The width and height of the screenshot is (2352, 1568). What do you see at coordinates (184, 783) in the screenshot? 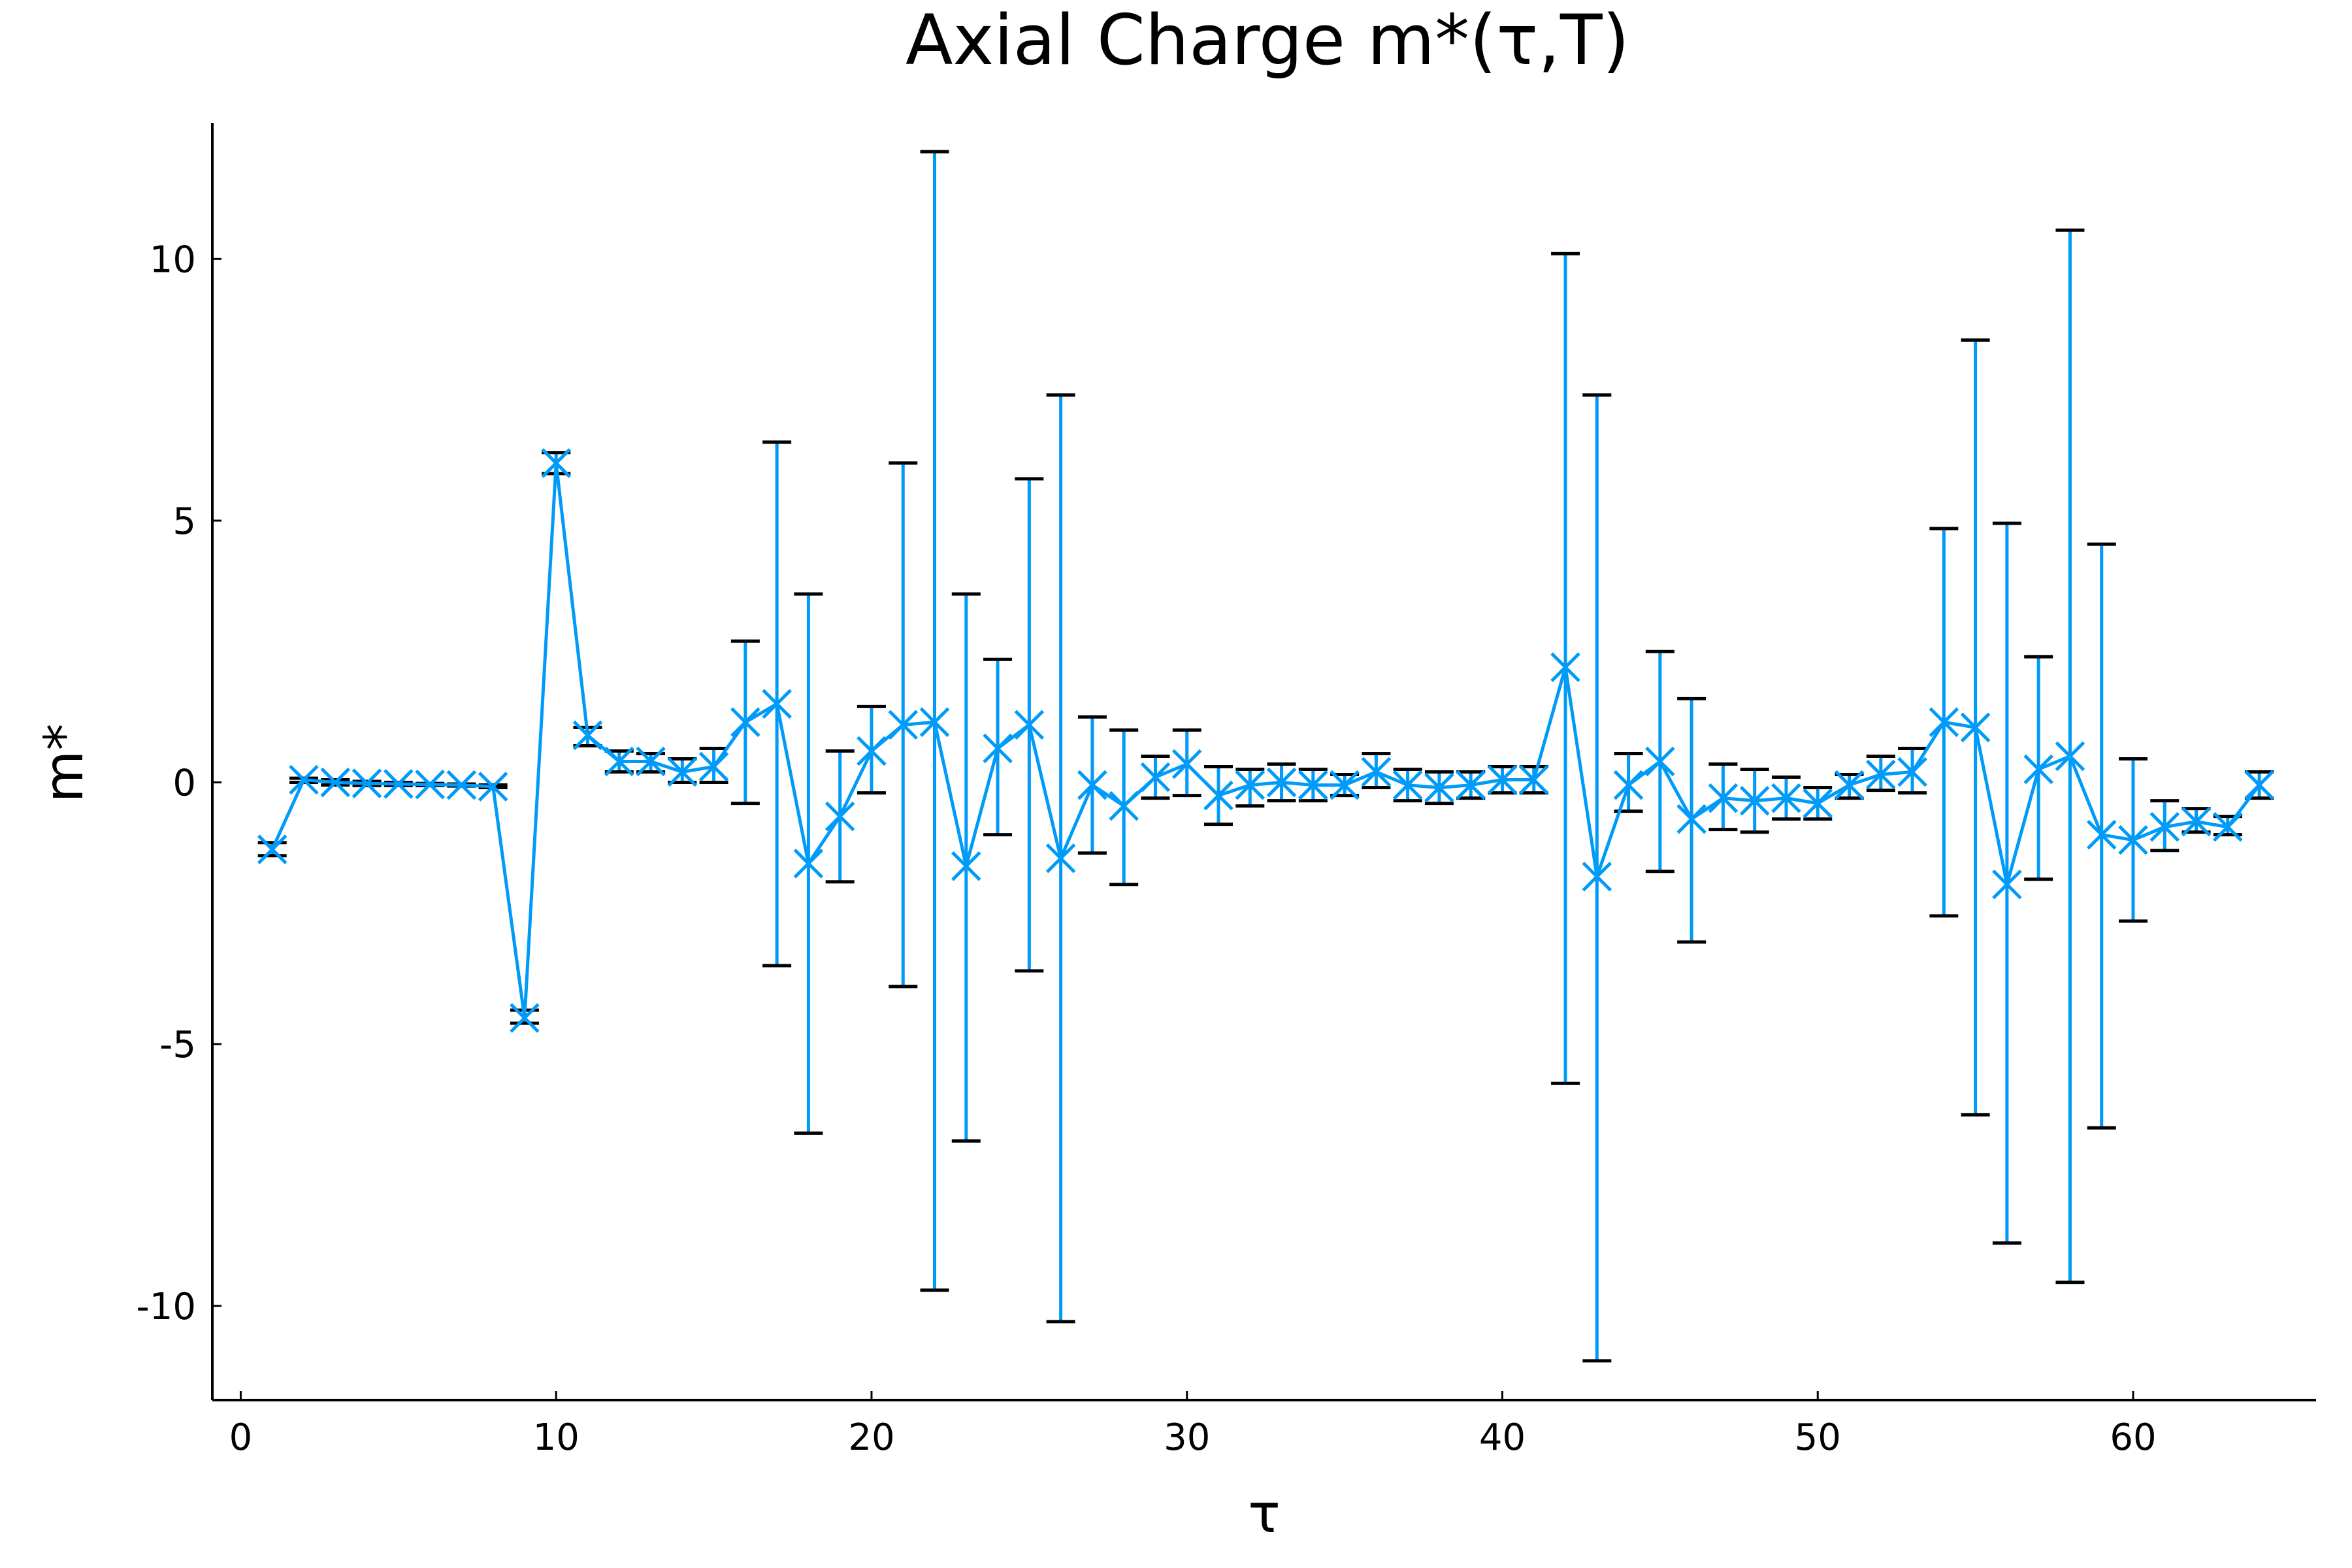
I see `y-tick-label: 0` at bounding box center [184, 783].